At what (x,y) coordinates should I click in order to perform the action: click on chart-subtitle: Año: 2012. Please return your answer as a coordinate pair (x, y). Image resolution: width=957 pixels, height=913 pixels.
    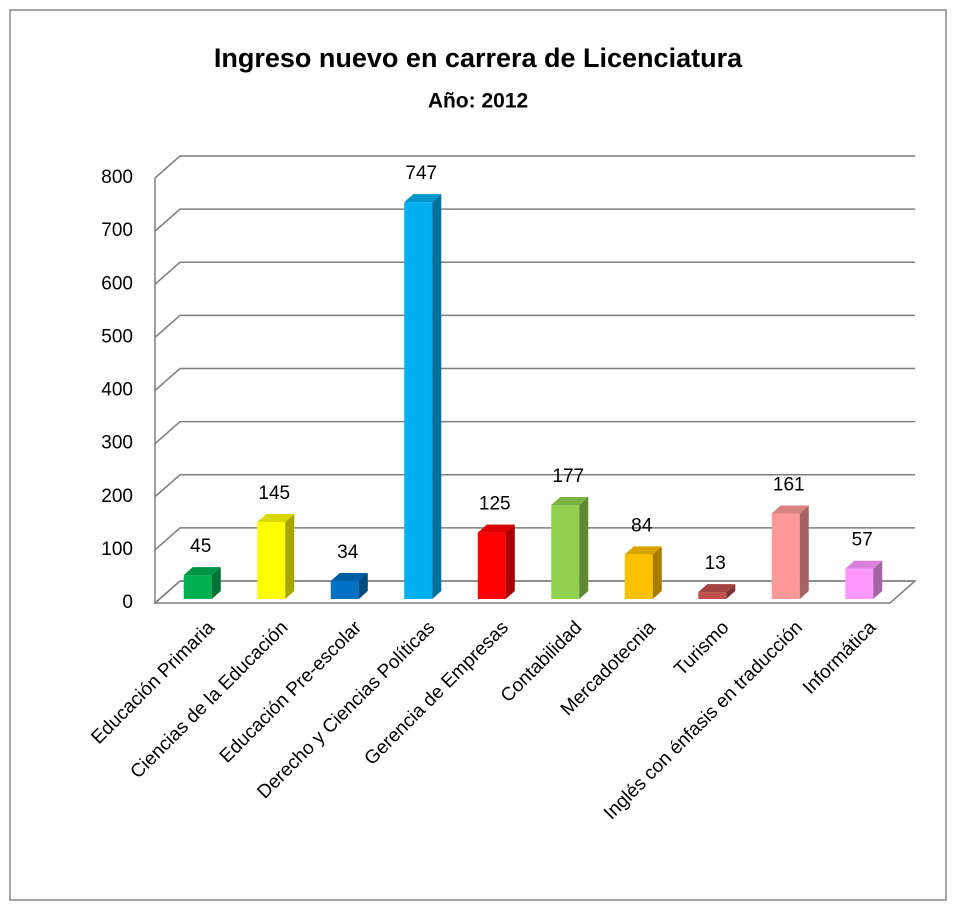
    Looking at the image, I should click on (478, 101).